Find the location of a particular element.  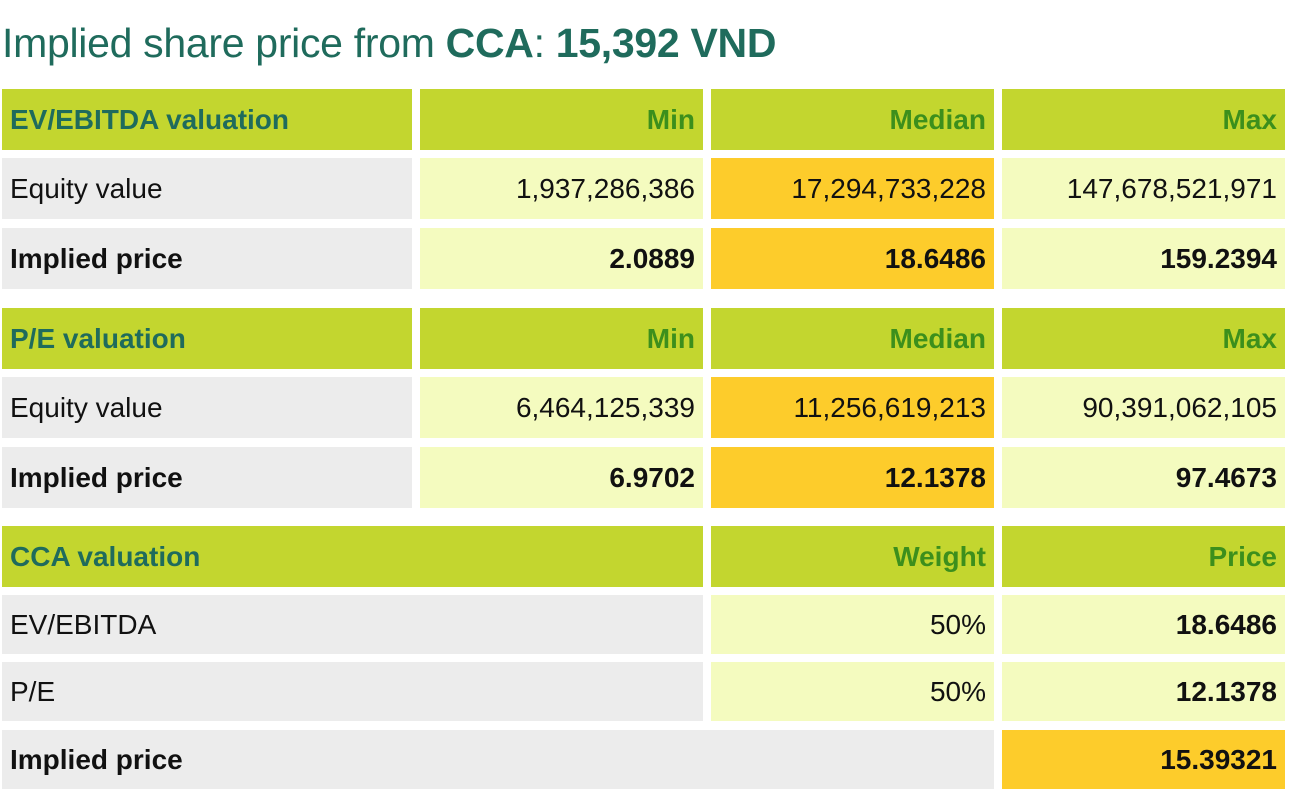

cca-implied-label: Implied price is located at coordinates (498, 759).